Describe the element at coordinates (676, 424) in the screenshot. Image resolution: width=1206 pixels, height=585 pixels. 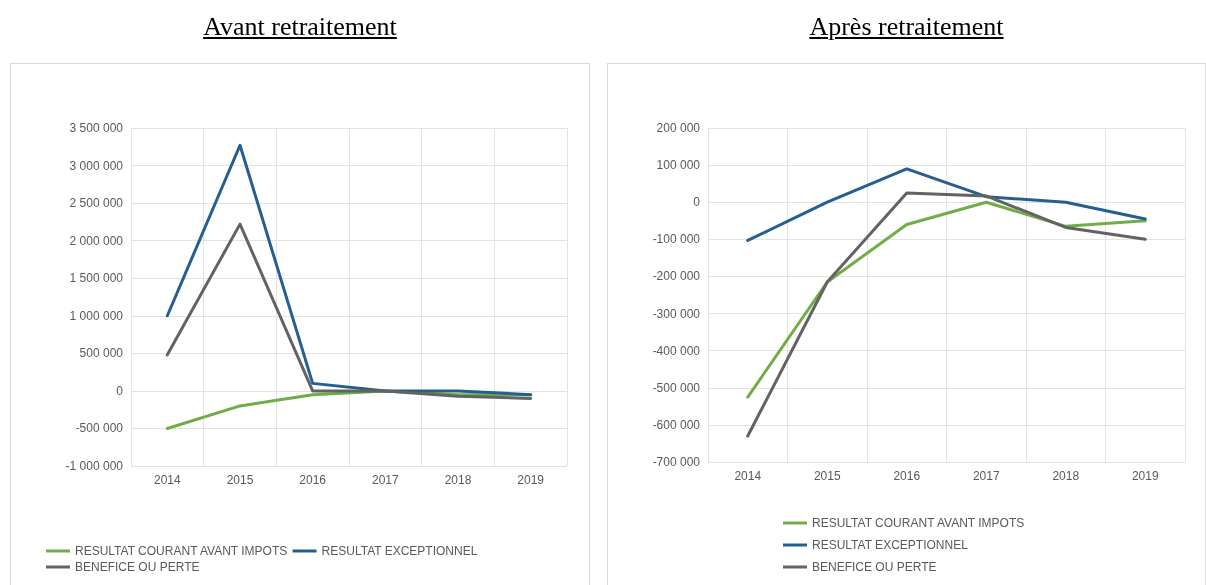
I see `y-tick-label: -600 000` at that location.